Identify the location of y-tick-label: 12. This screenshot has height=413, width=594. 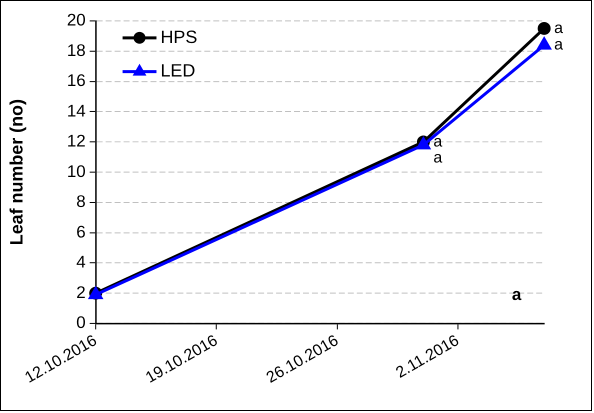
(76, 141).